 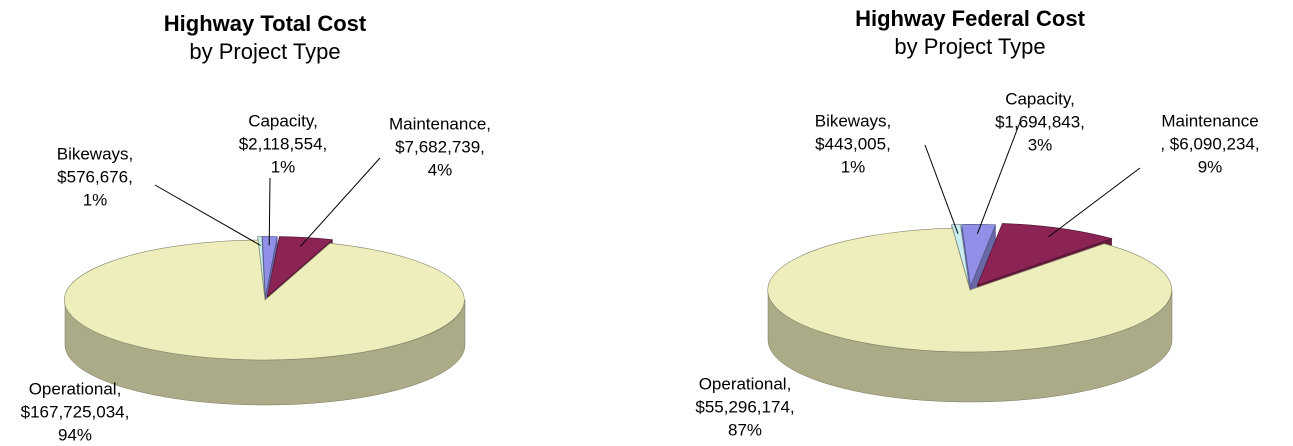 What do you see at coordinates (283, 143) in the screenshot?
I see `data-label: $2,118,554,` at bounding box center [283, 143].